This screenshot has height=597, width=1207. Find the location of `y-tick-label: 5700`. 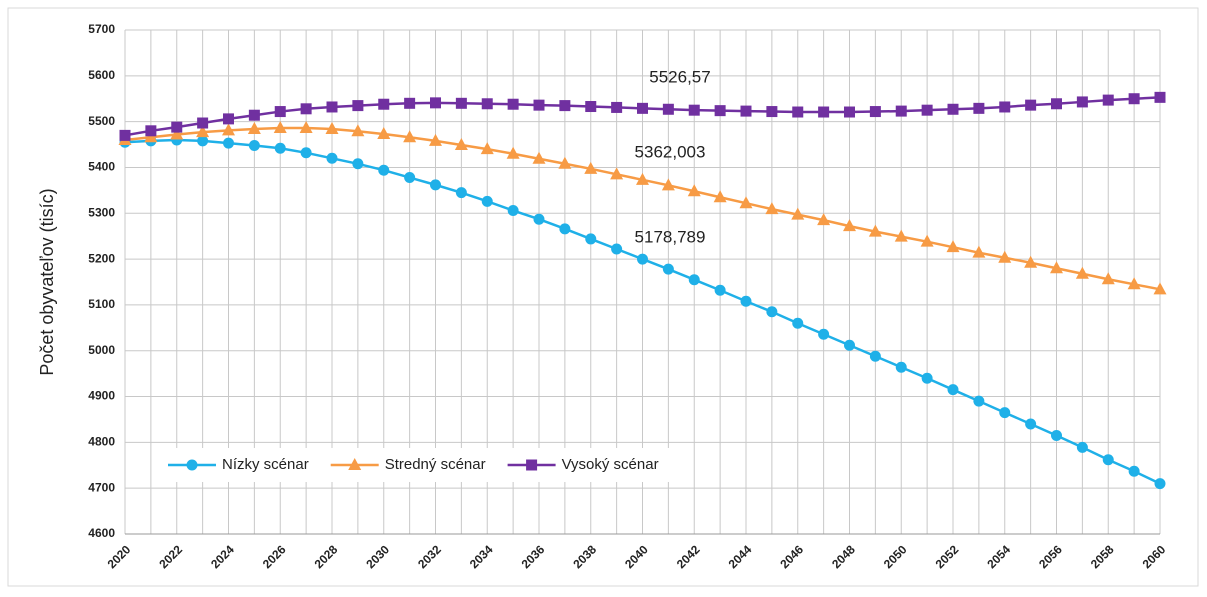

y-tick-label: 5700 is located at coordinates (101, 29).